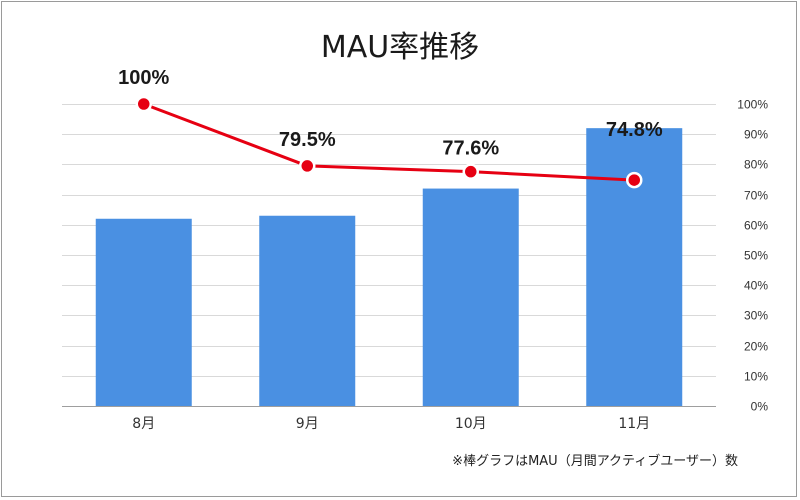 The width and height of the screenshot is (800, 500). What do you see at coordinates (756, 347) in the screenshot?
I see `y-tick-label: 20%` at bounding box center [756, 347].